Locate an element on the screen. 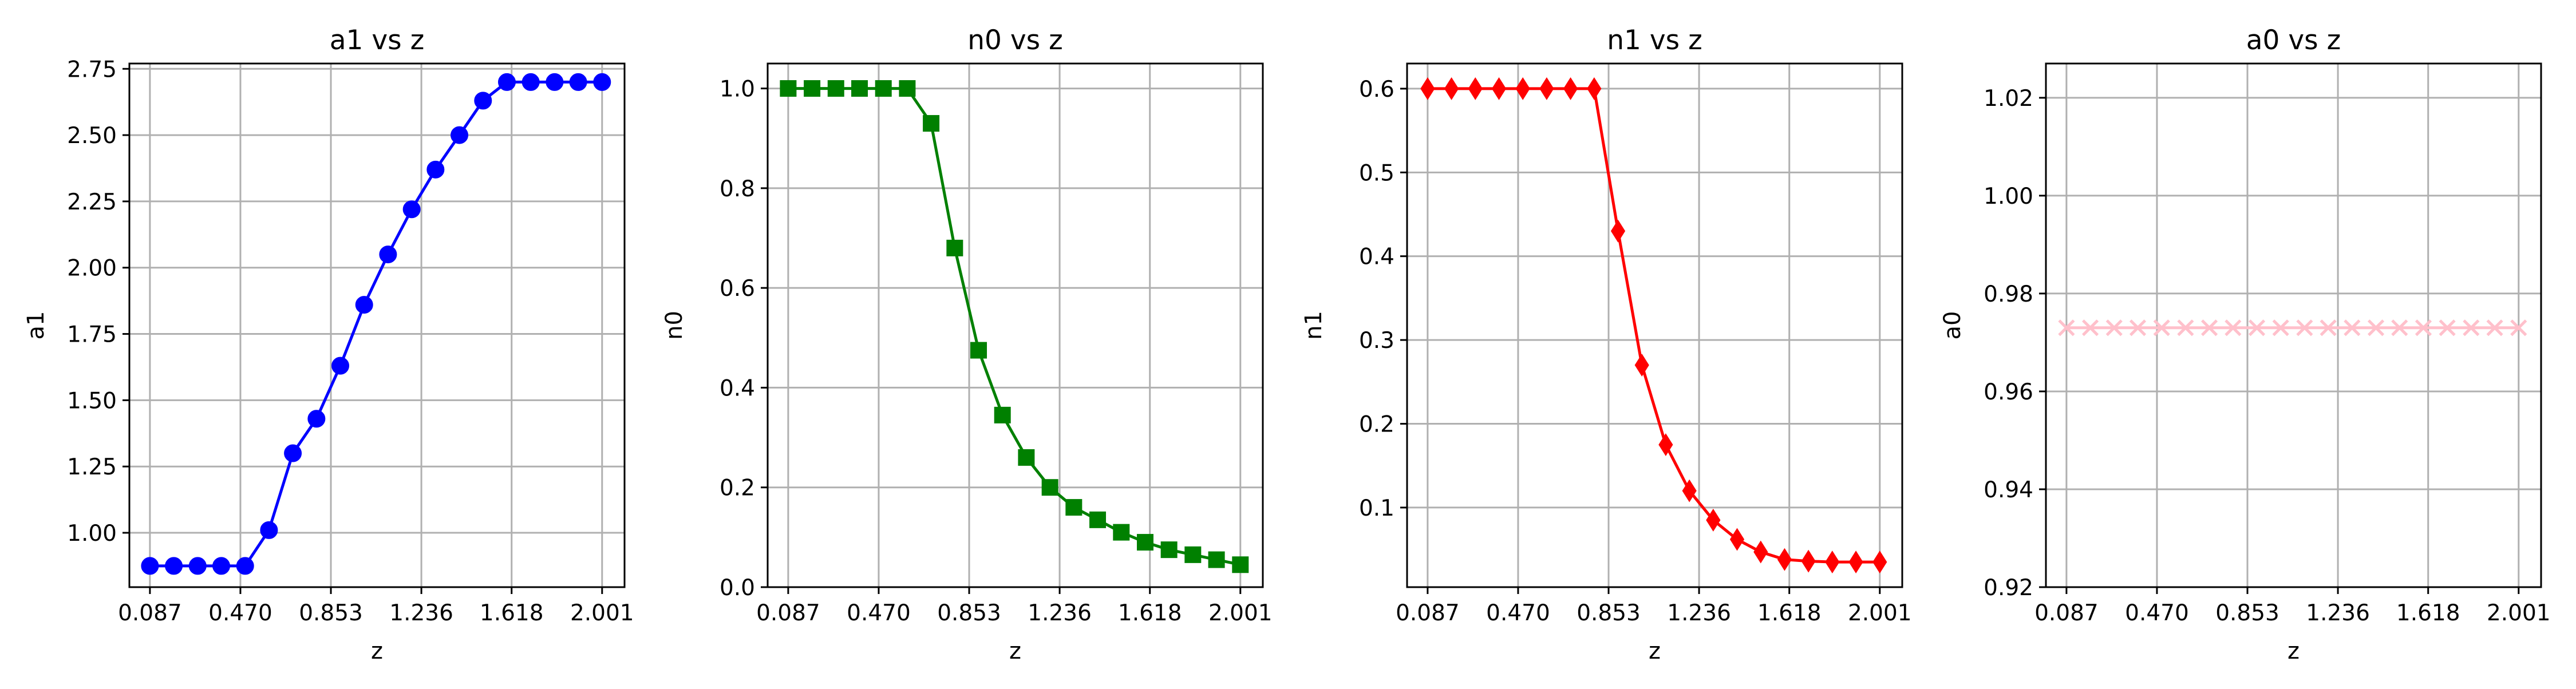 This screenshot has height=689, width=2576. x-axis-label: z is located at coordinates (377, 651).